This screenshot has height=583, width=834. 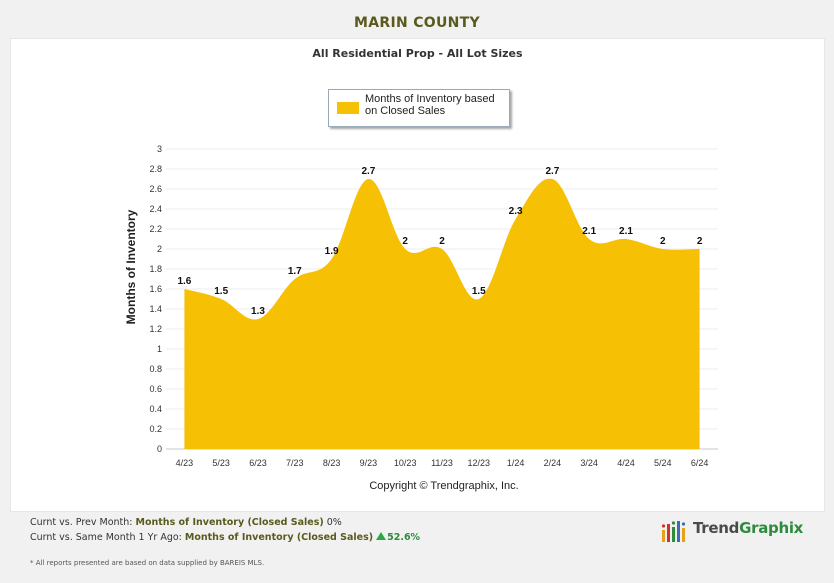 I want to click on y-tick-label: 0.8, so click(x=155, y=369).